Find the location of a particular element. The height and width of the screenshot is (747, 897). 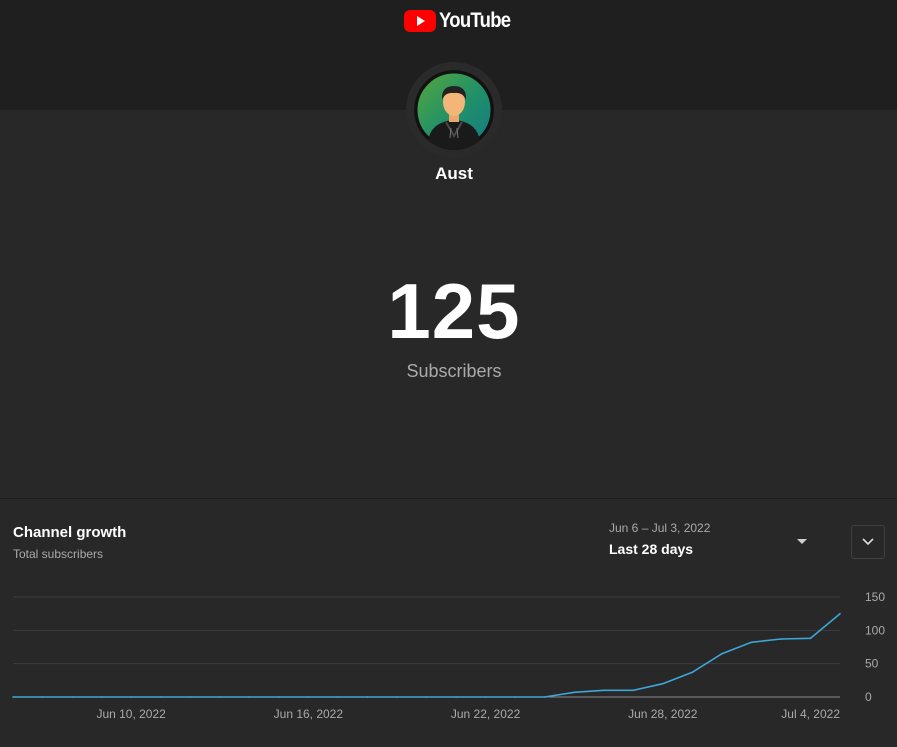

series-line is located at coordinates (427, 655).